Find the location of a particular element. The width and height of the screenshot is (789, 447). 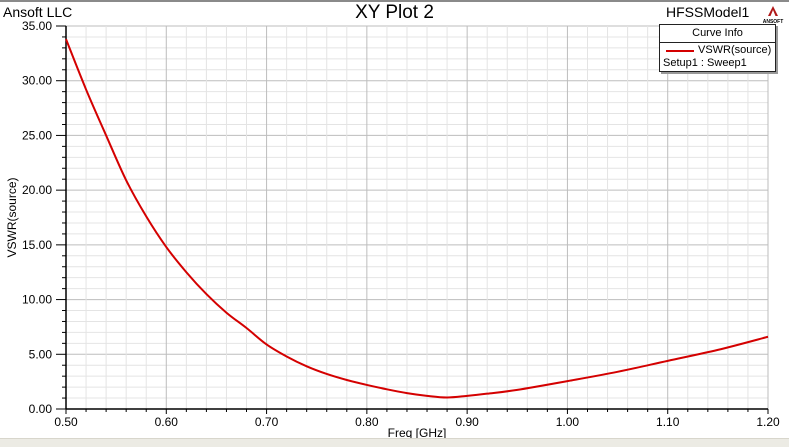

company-label: Ansoft LLC is located at coordinates (38, 12).